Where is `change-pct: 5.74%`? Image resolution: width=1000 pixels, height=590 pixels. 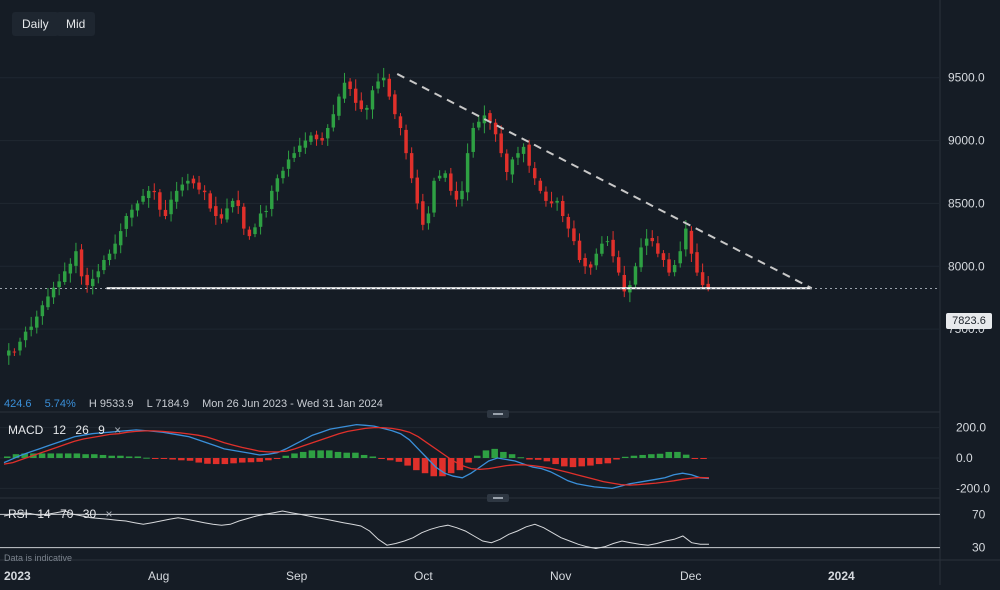 change-pct: 5.74% is located at coordinates (60, 404).